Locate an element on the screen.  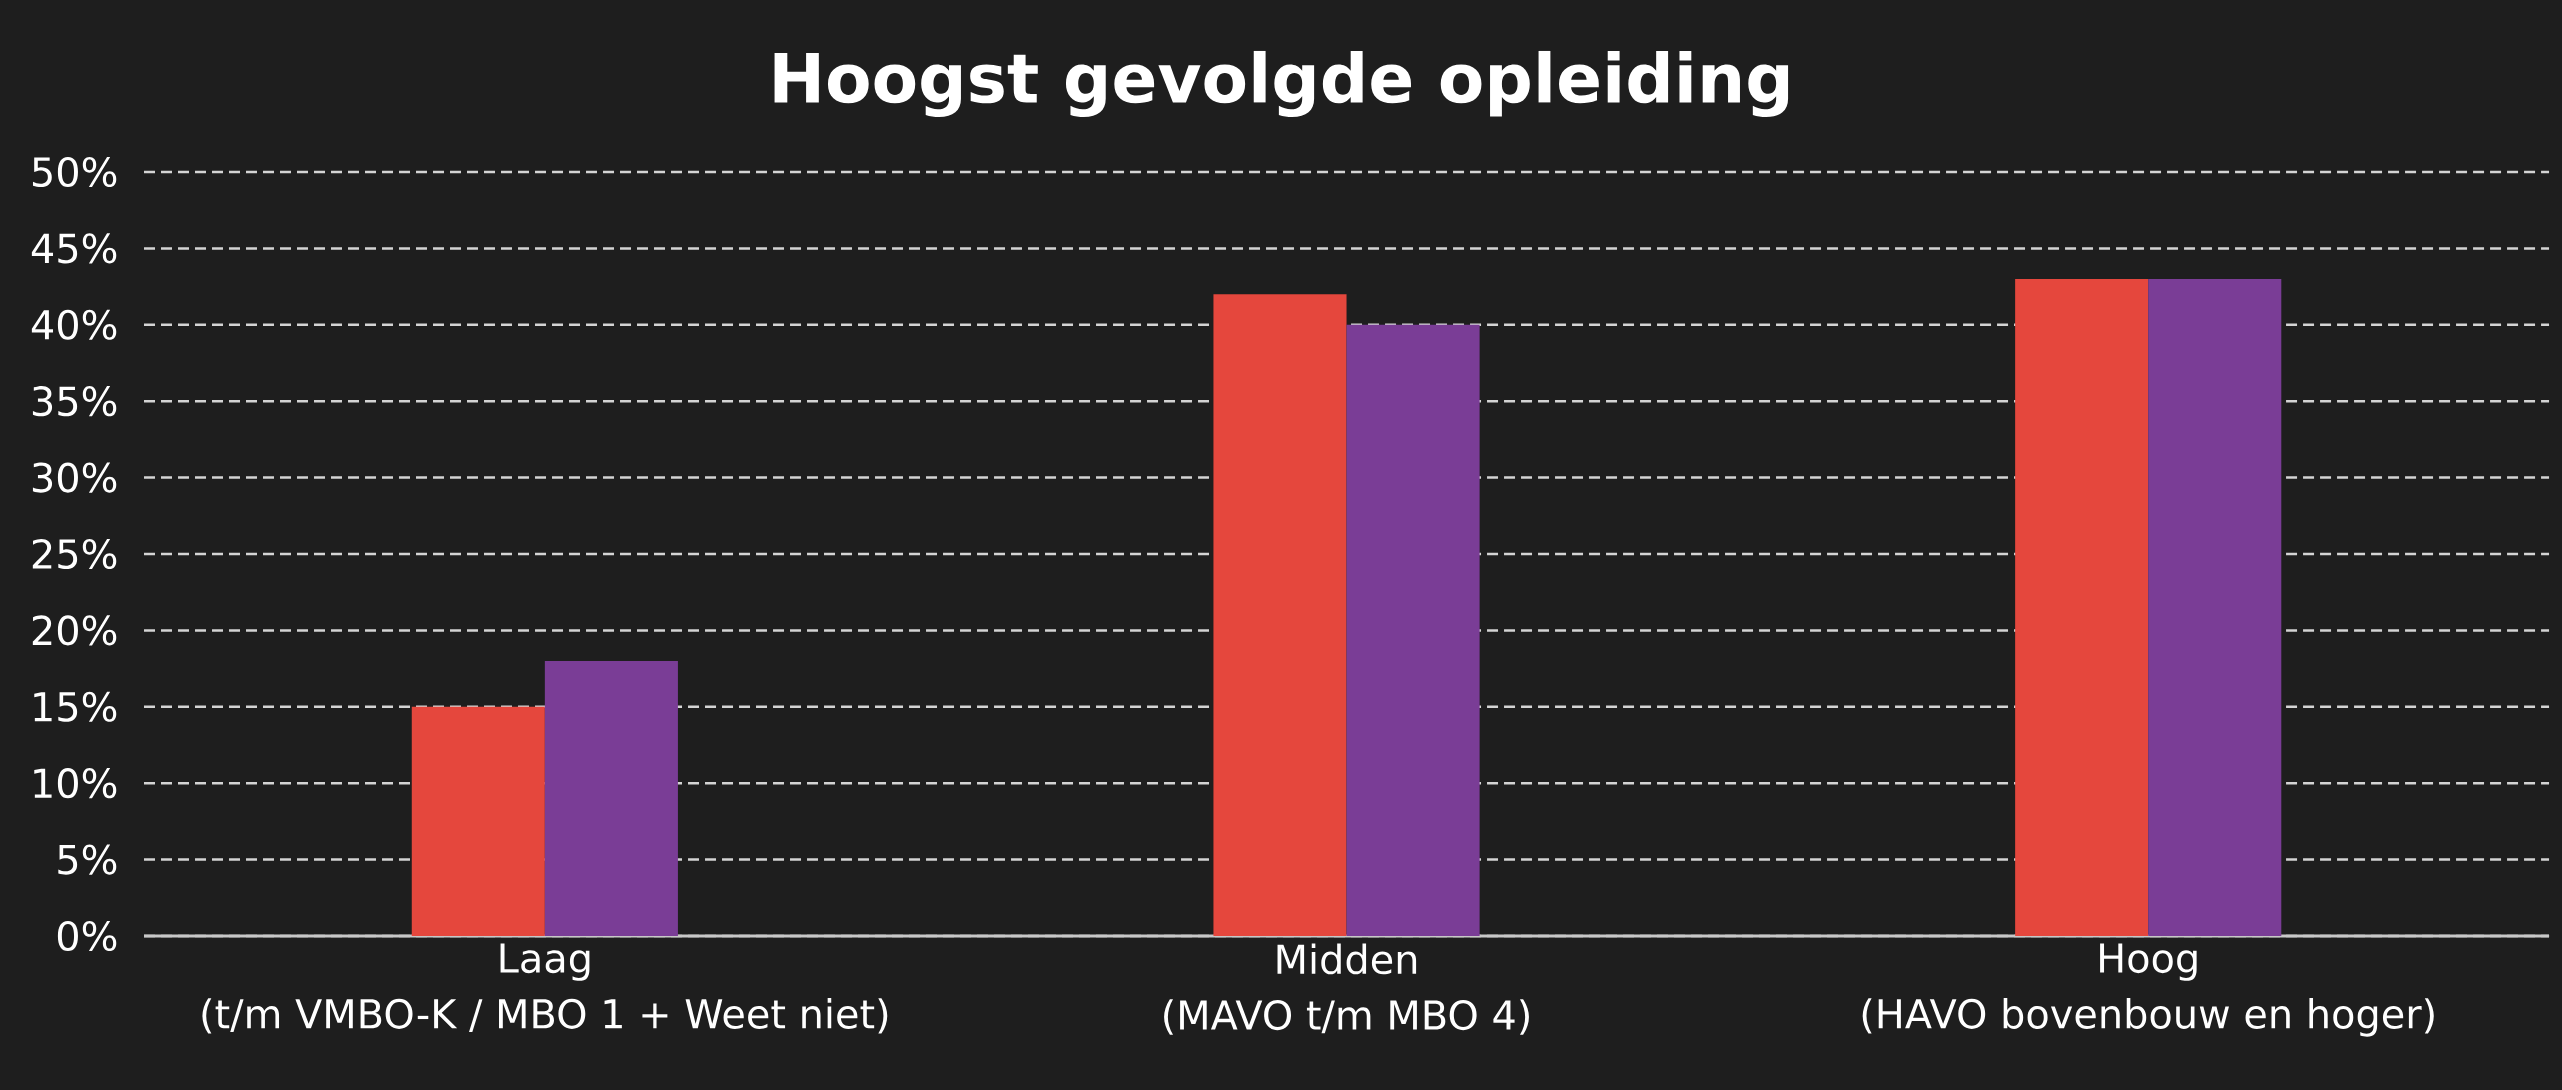
x-tick-label: Midden (MAVO t/m MBO 4) is located at coordinates (1346, 989).